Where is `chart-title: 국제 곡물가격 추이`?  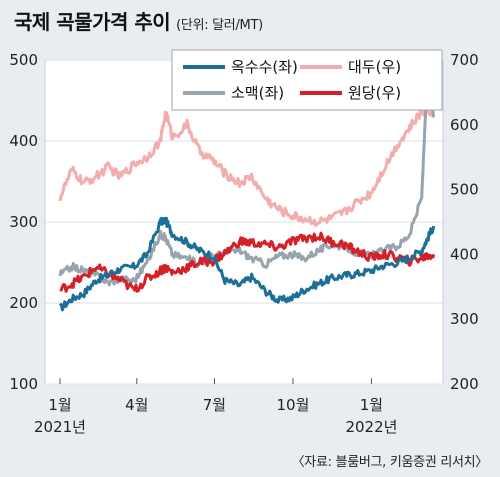 chart-title: 국제 곡물가격 추이 is located at coordinates (92, 22).